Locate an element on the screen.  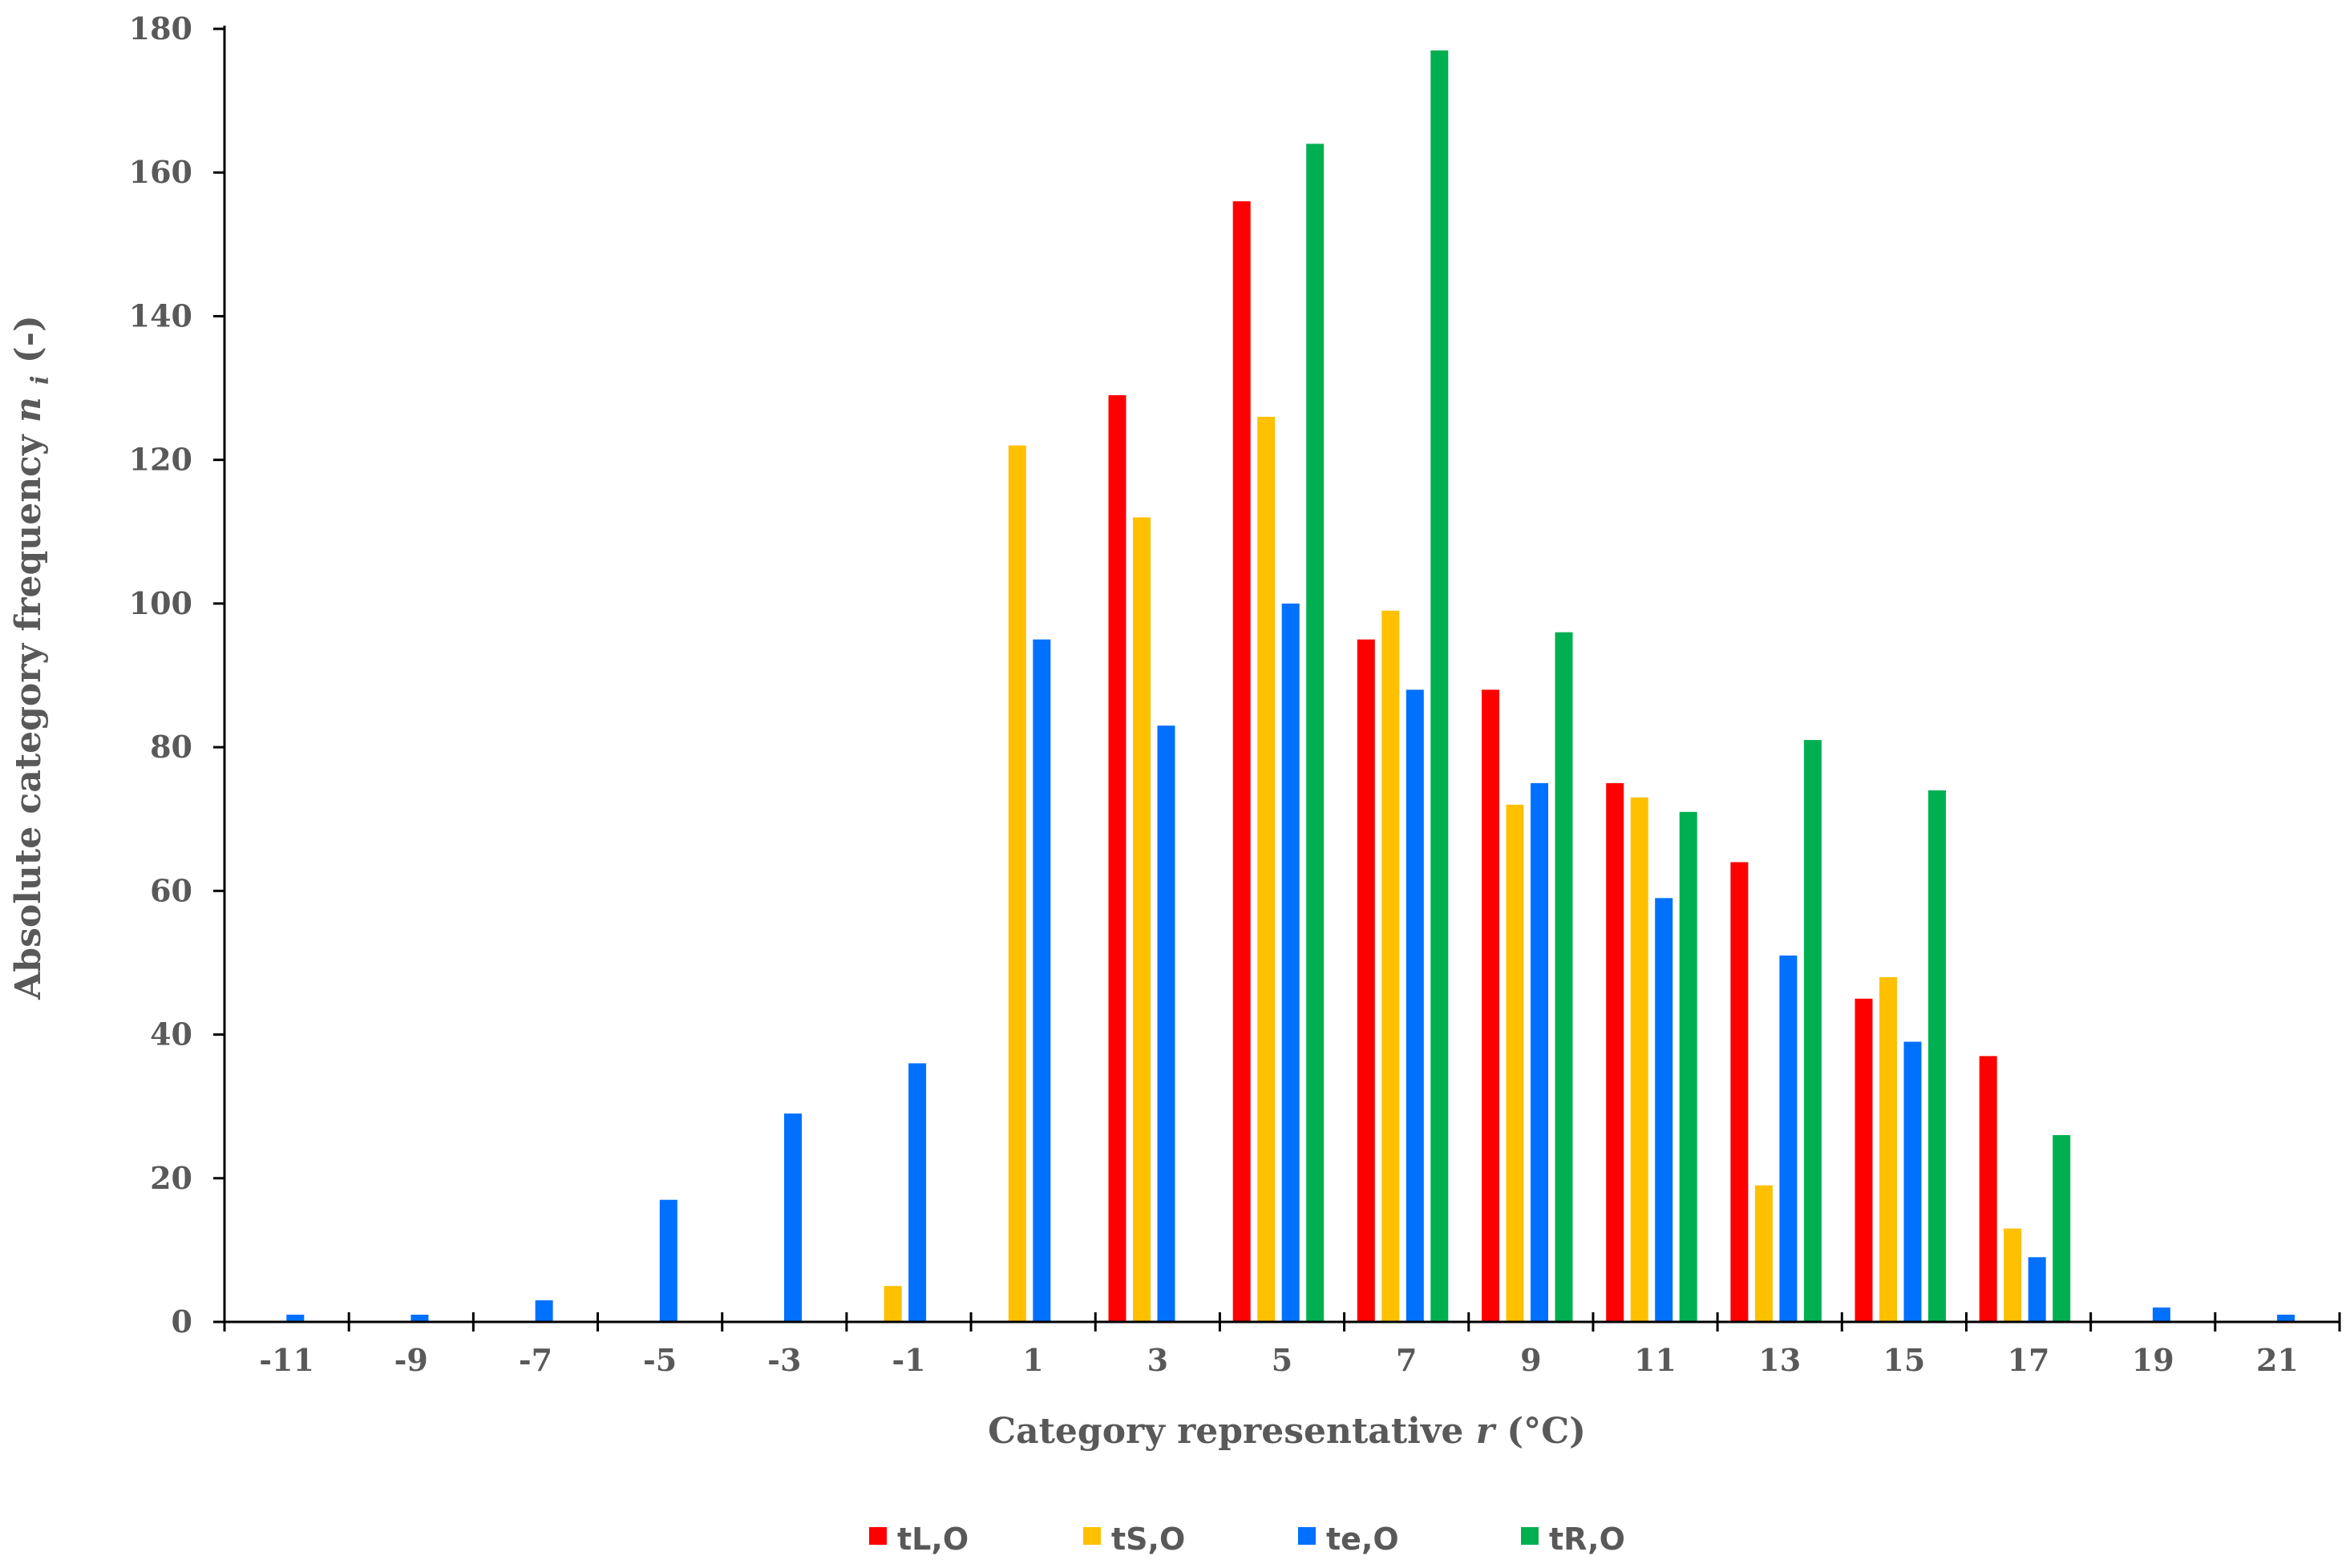
x-axis-title: Category representative r (°C) is located at coordinates (1287, 1431).